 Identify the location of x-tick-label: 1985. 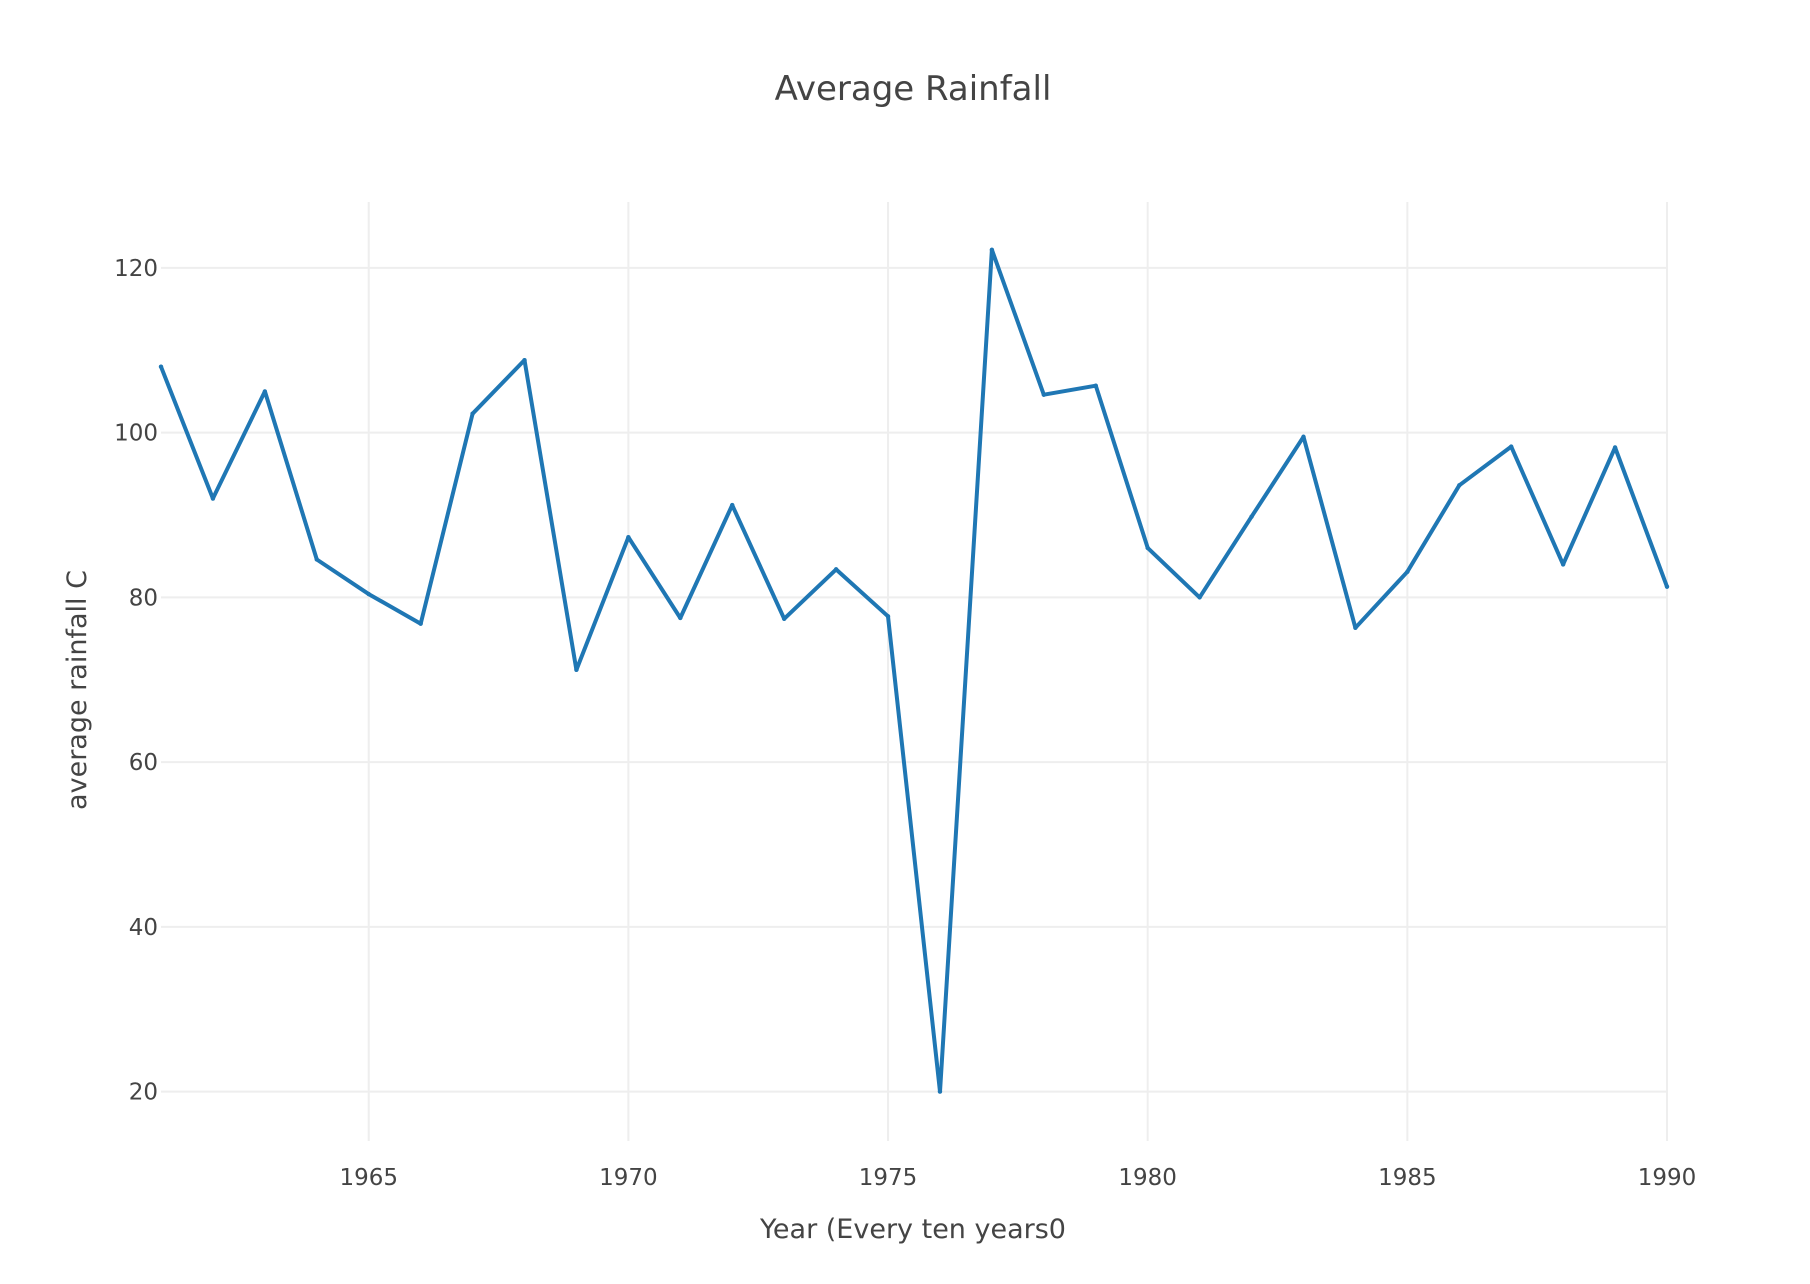
(1407, 1178).